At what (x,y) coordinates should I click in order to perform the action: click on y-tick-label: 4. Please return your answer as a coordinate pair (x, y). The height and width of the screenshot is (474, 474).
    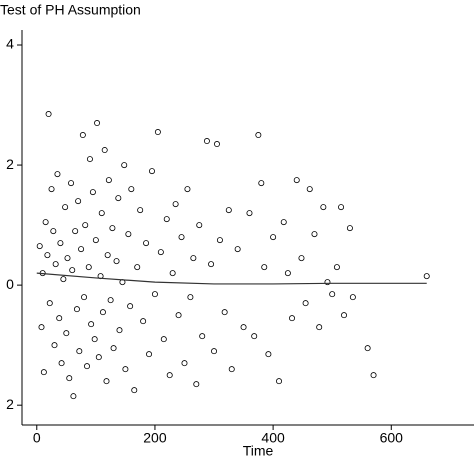
    Looking at the image, I should click on (10, 44).